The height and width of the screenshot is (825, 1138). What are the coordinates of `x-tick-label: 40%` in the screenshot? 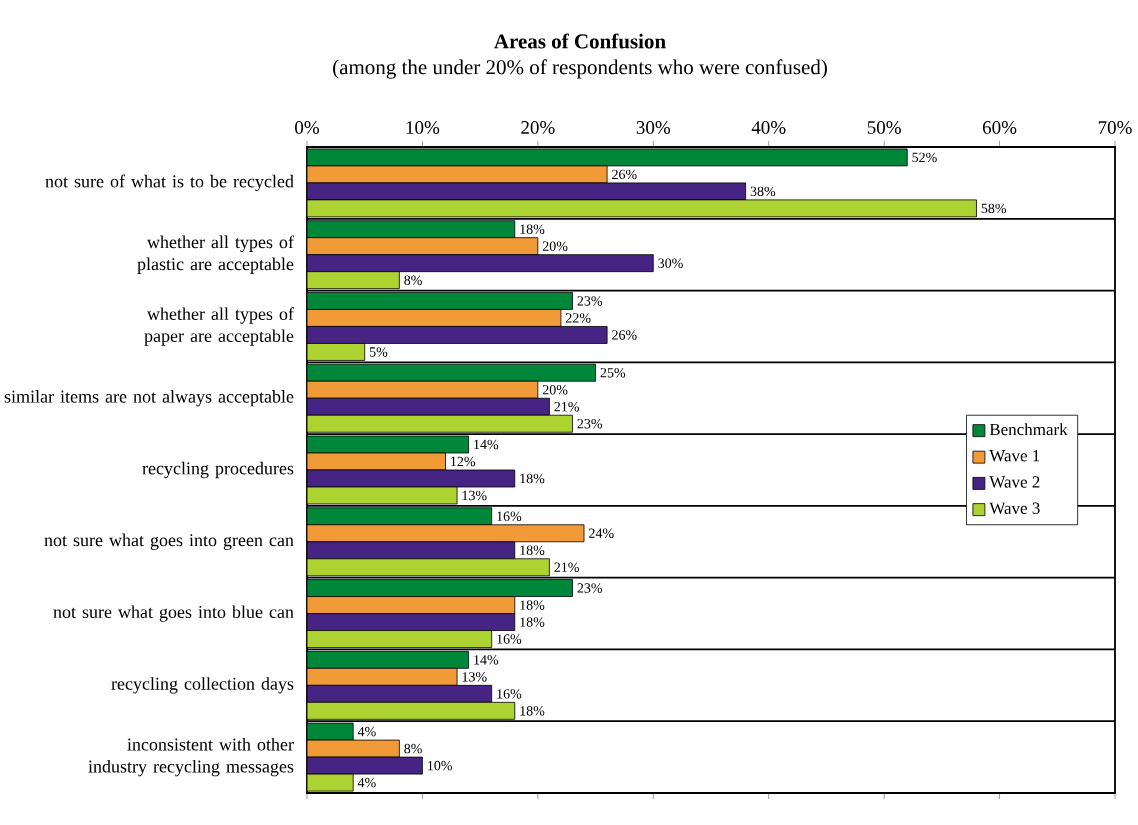 It's located at (768, 127).